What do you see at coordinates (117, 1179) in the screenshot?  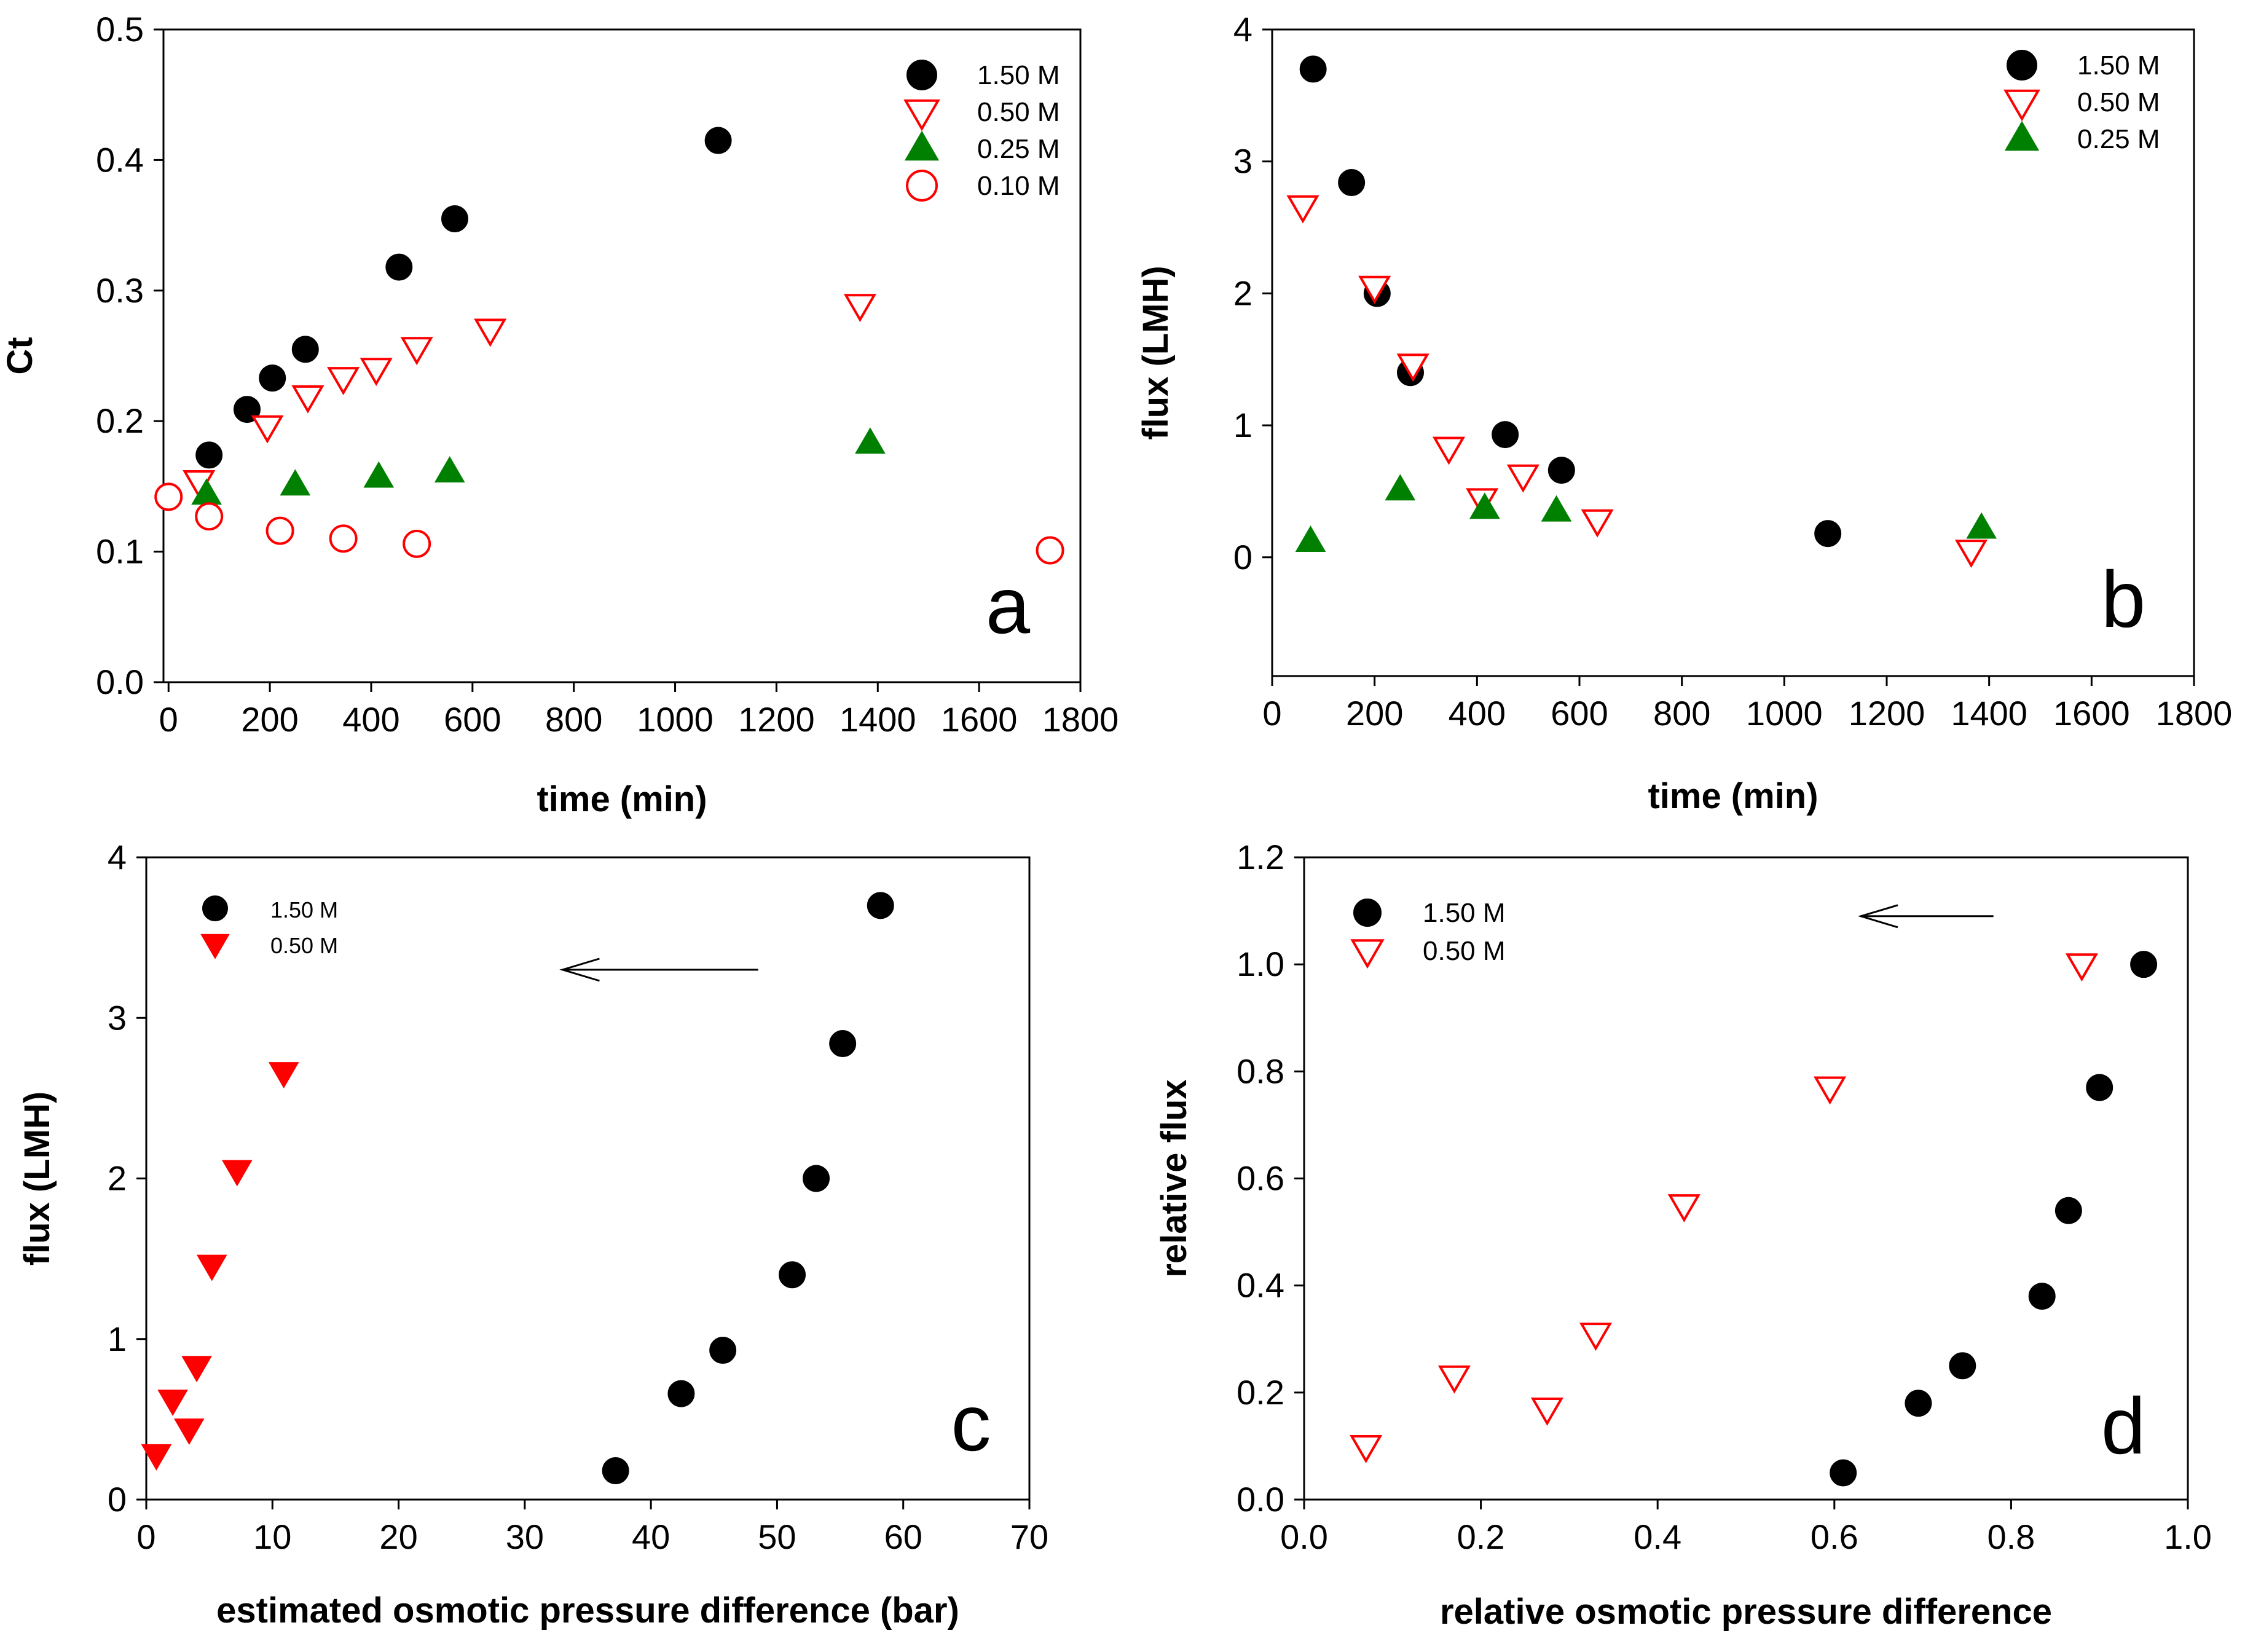 I see `y-tick-label: 2` at bounding box center [117, 1179].